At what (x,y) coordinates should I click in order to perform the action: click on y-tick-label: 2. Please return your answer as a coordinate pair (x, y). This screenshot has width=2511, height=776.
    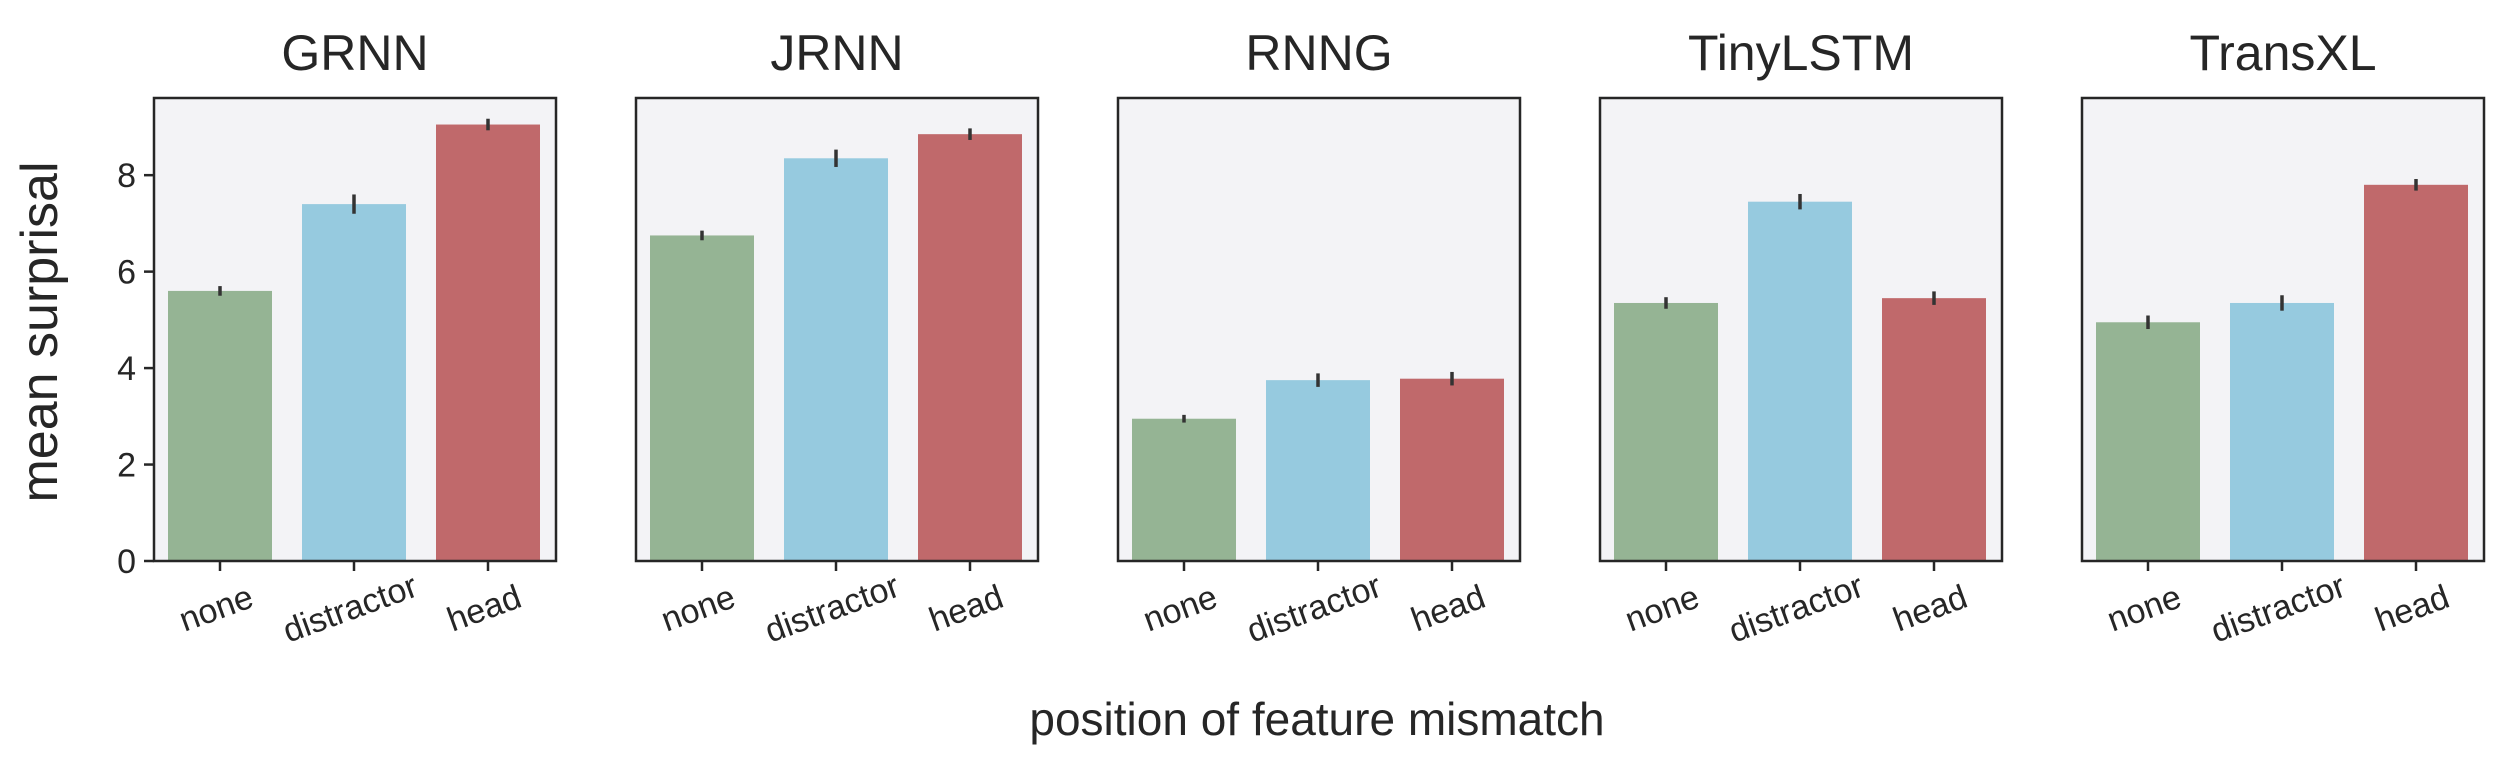
    Looking at the image, I should click on (126, 466).